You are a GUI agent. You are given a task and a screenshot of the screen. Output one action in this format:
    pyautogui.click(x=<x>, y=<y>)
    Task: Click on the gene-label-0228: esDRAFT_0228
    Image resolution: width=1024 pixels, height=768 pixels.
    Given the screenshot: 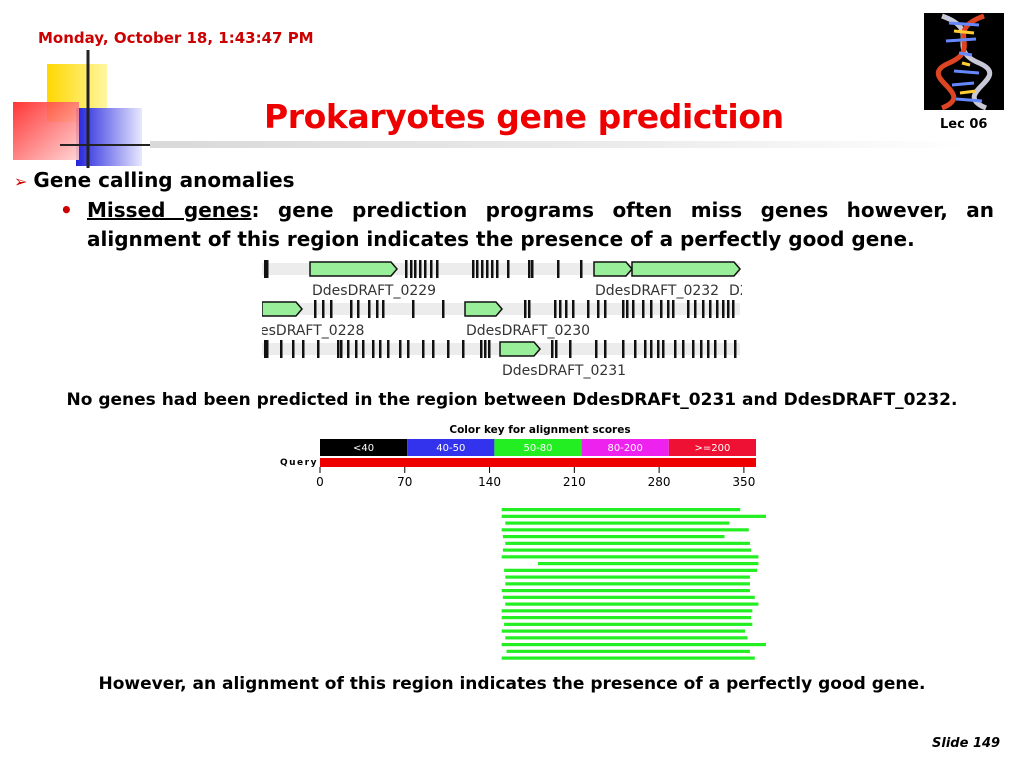 What is the action you would take?
    pyautogui.click(x=313, y=331)
    